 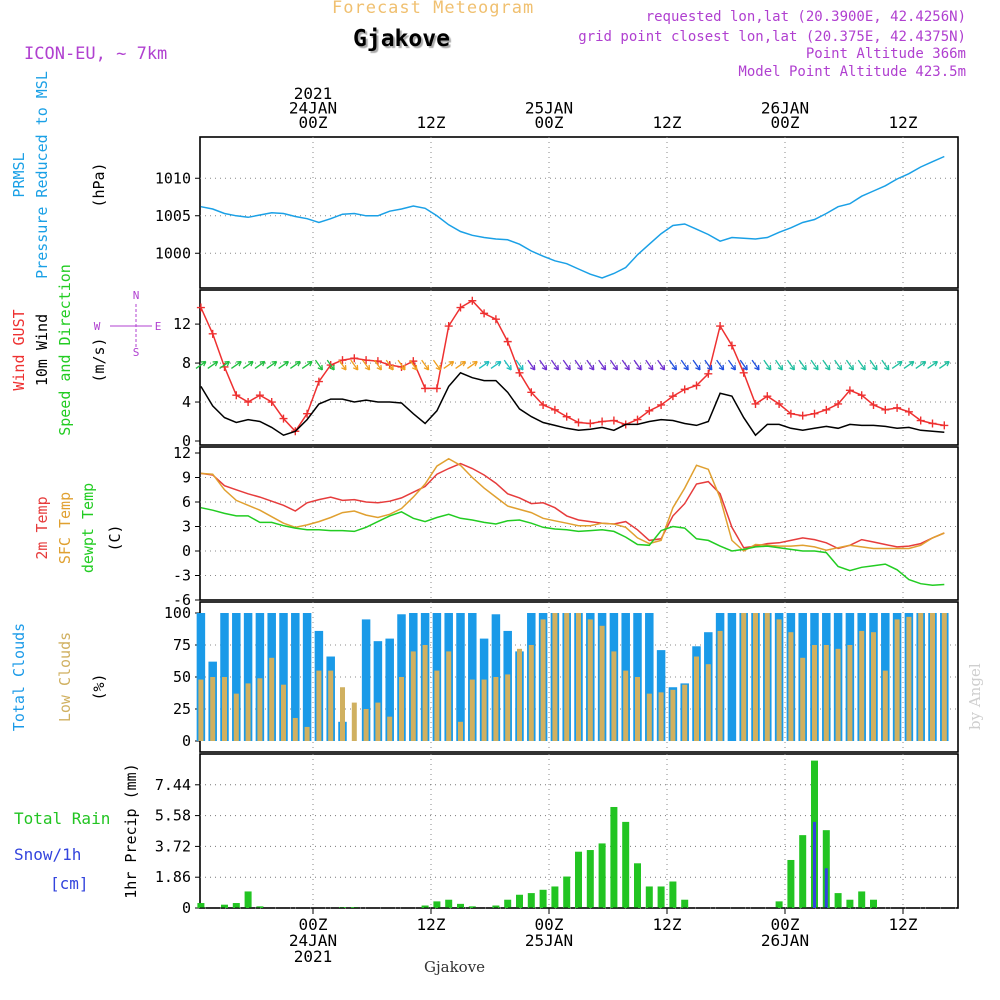 What do you see at coordinates (431, 924) in the screenshot?
I see `x-tick-bottom-label-1: 12Z` at bounding box center [431, 924].